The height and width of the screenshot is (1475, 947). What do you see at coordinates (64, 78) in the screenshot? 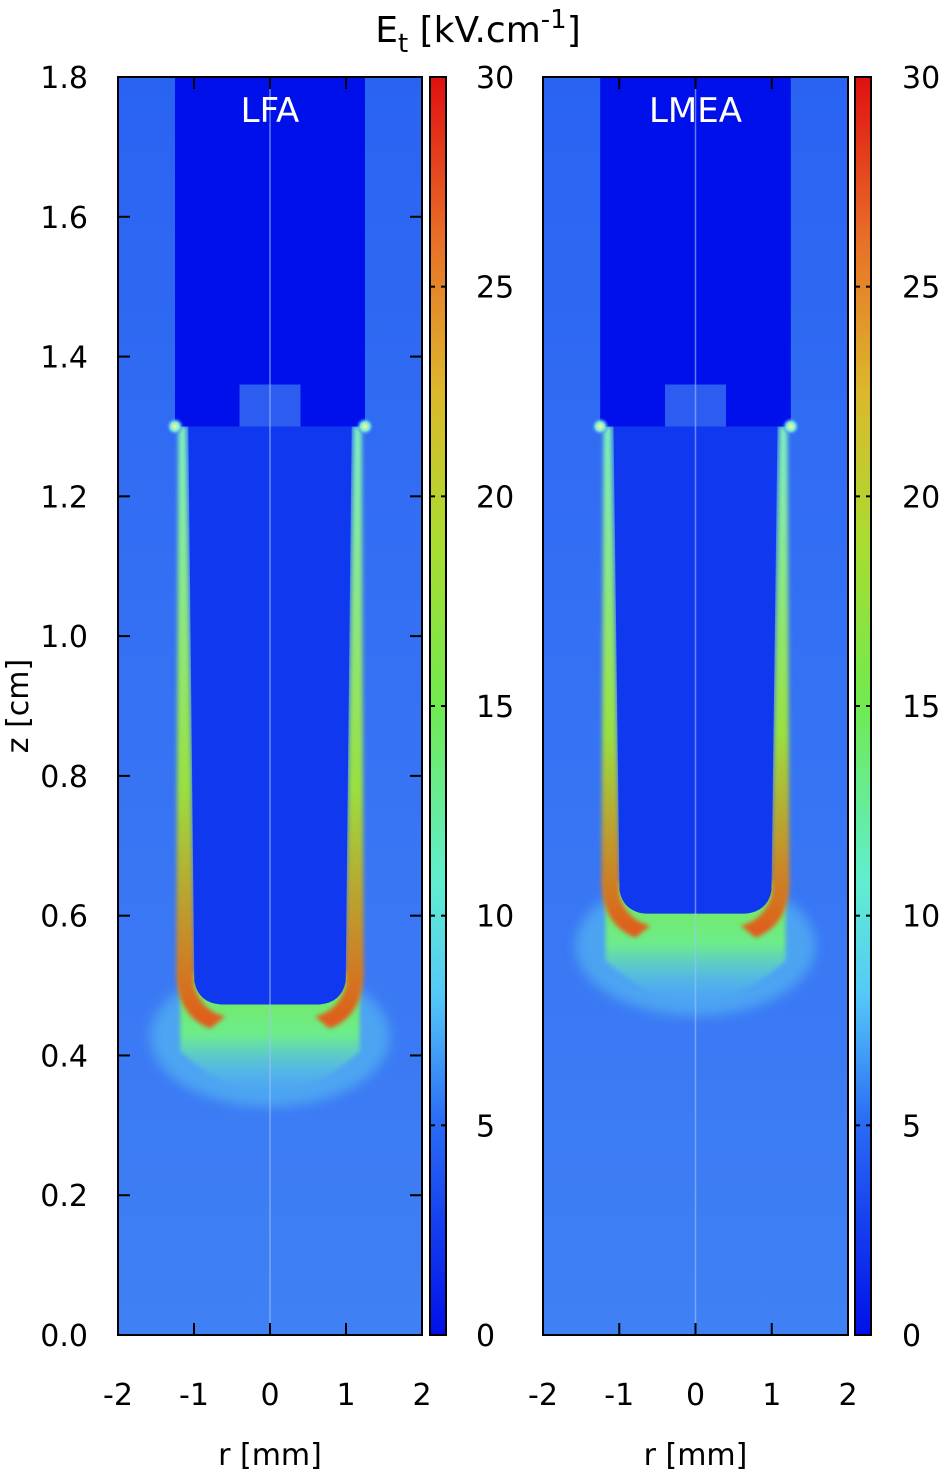
I see `y-tick-label: 1.8` at bounding box center [64, 78].